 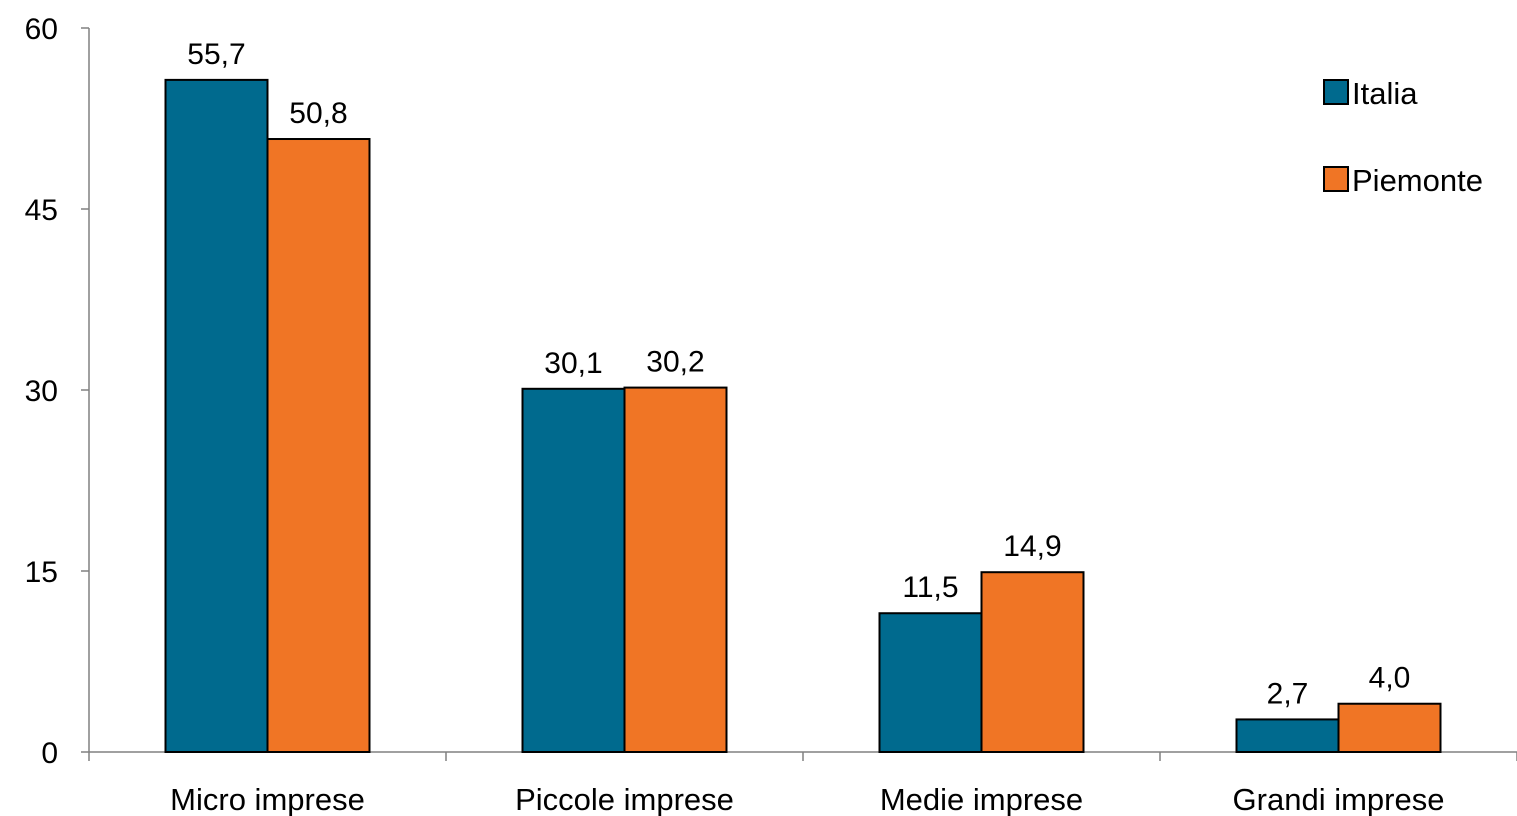 What do you see at coordinates (624, 799) in the screenshot?
I see `x-category-label: Piccole imprese` at bounding box center [624, 799].